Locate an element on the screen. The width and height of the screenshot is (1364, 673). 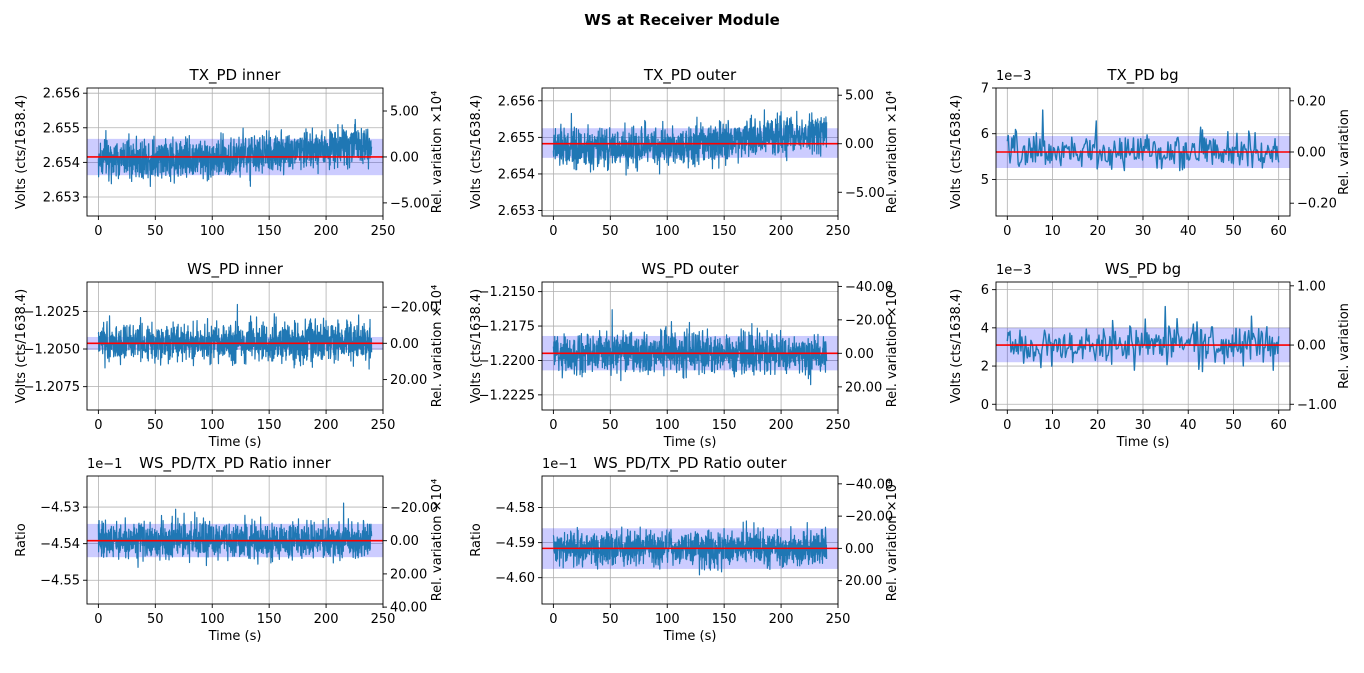
y-tick-label: −1.2175 is located at coordinates (507, 327).